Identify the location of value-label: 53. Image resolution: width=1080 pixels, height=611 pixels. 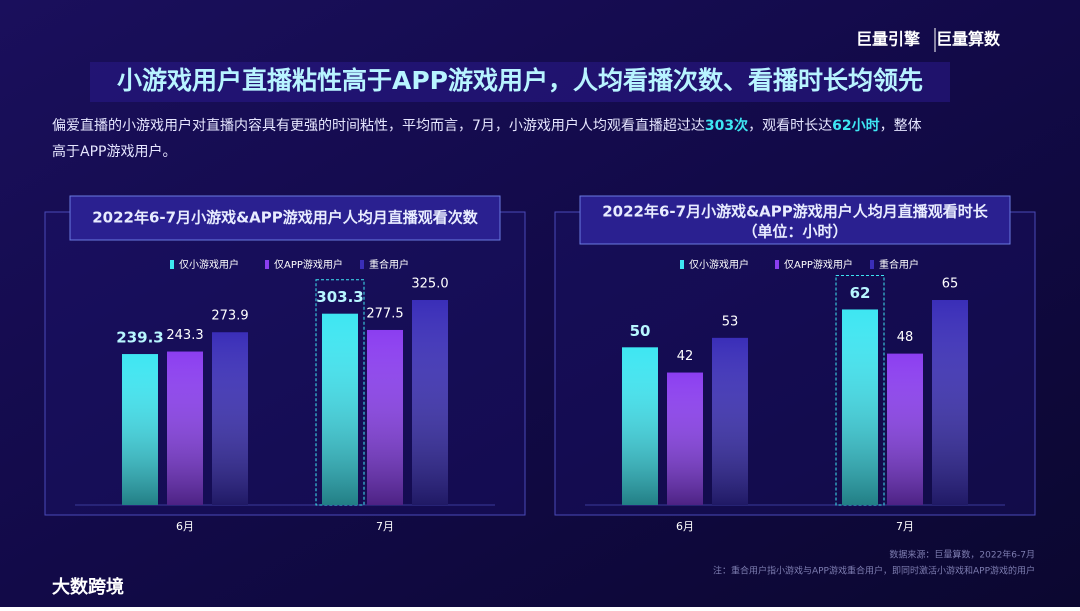
(730, 321).